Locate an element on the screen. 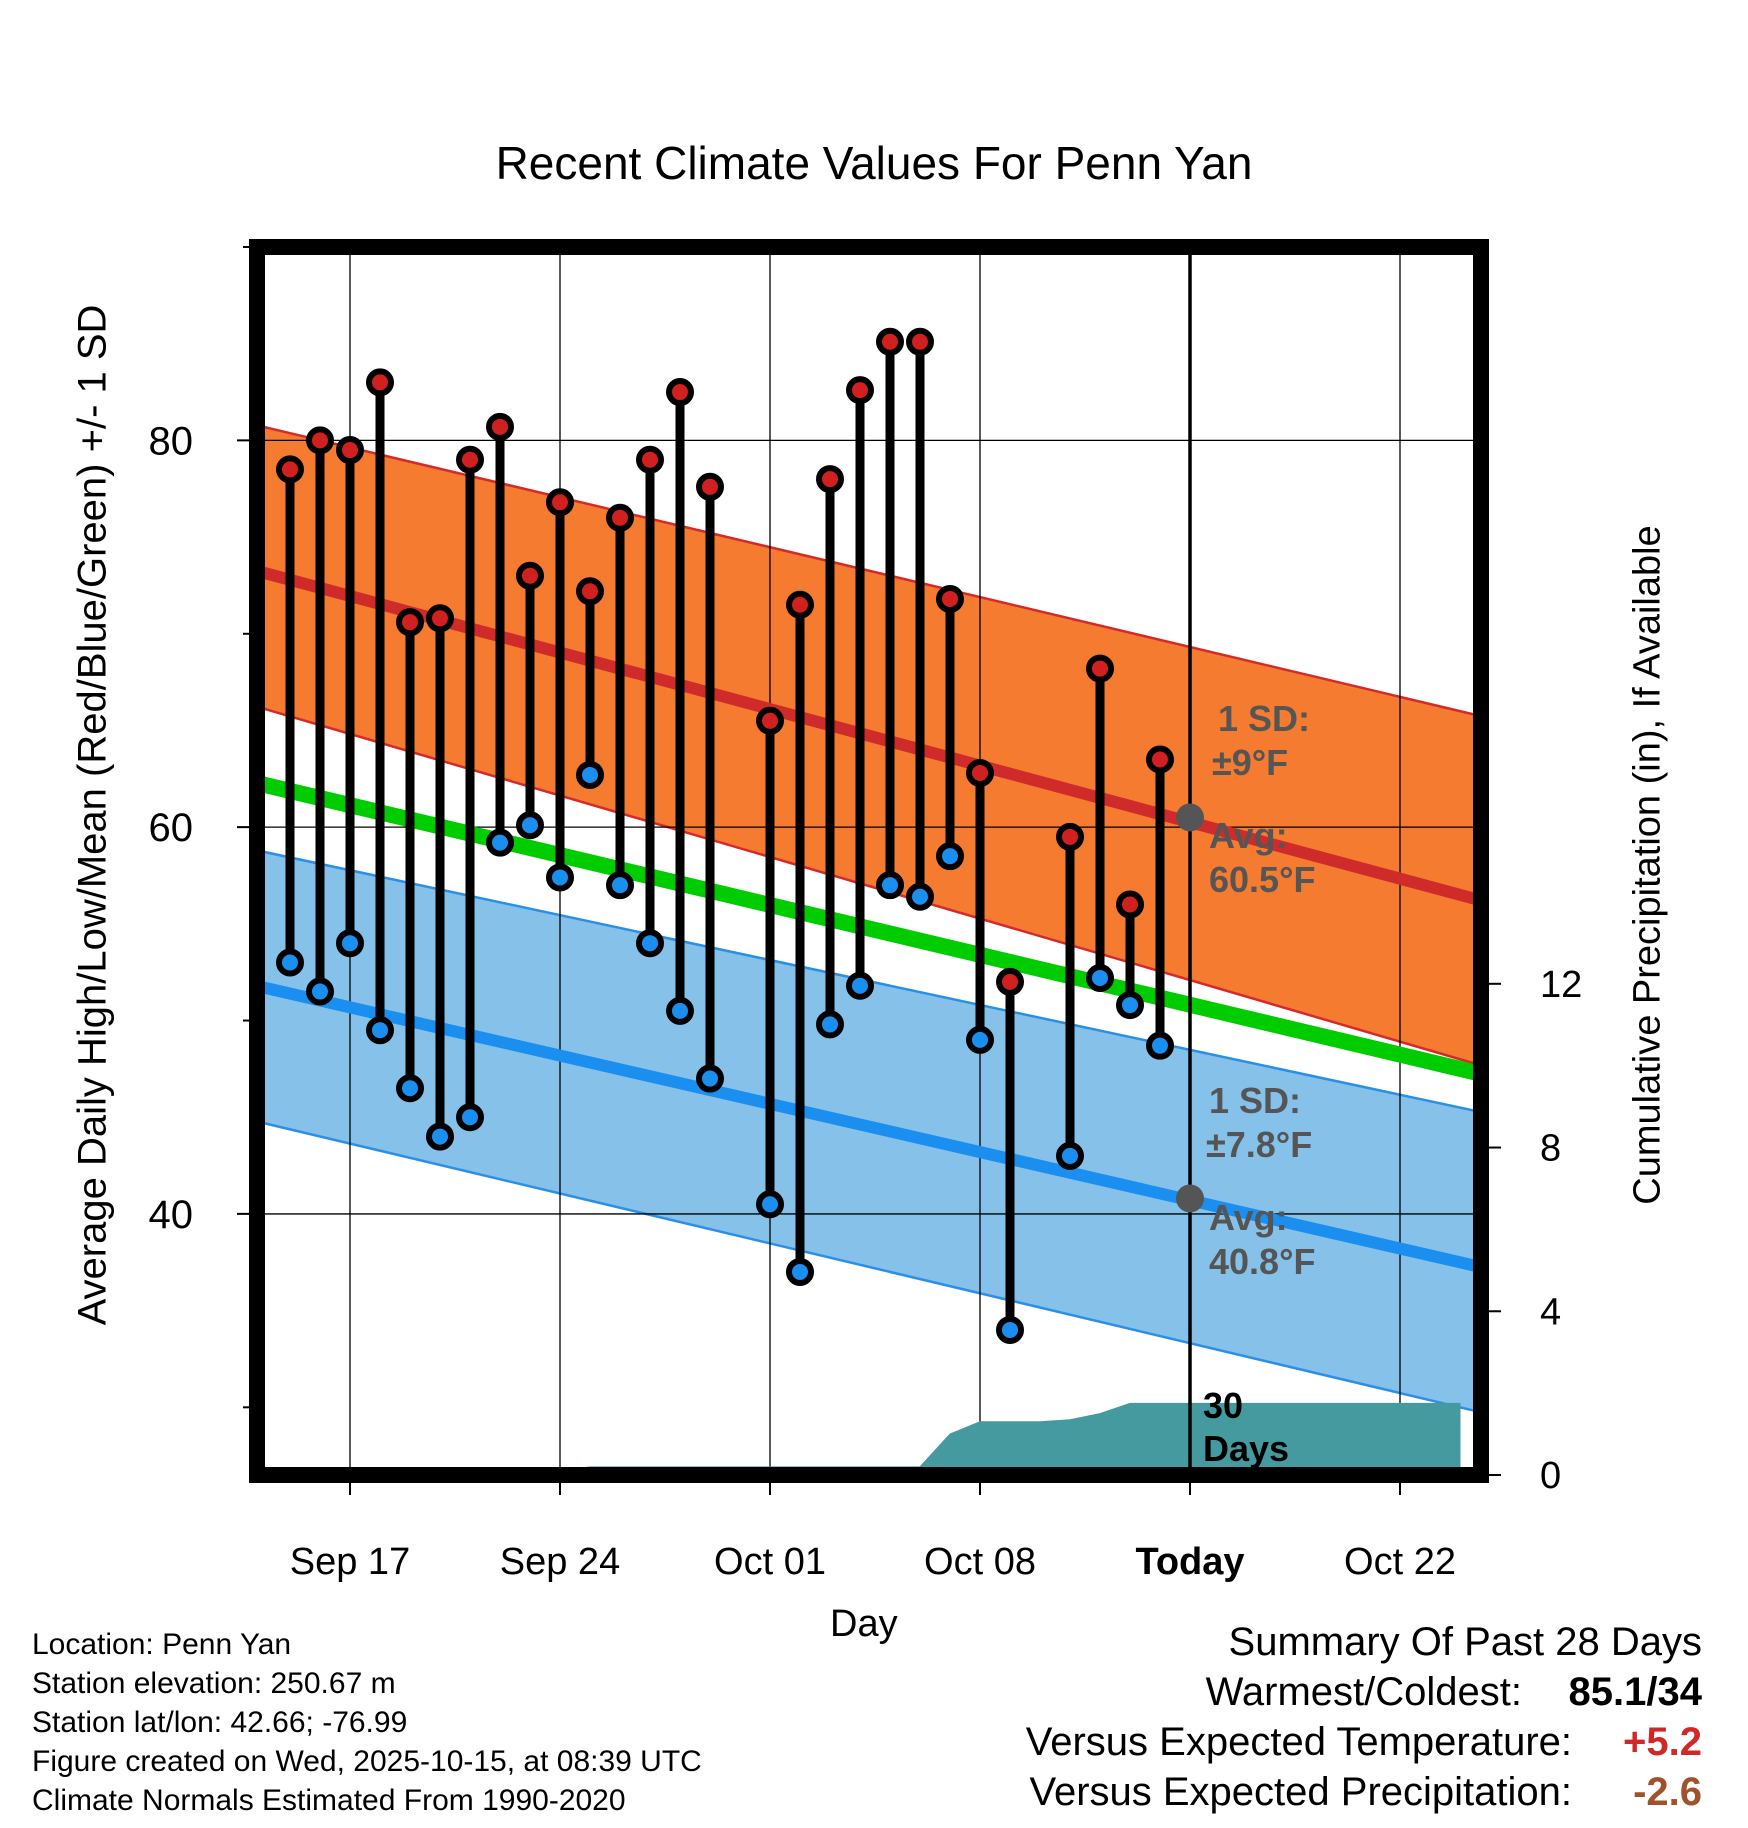  low-avg-value: 40.8°F is located at coordinates (1262, 1261).